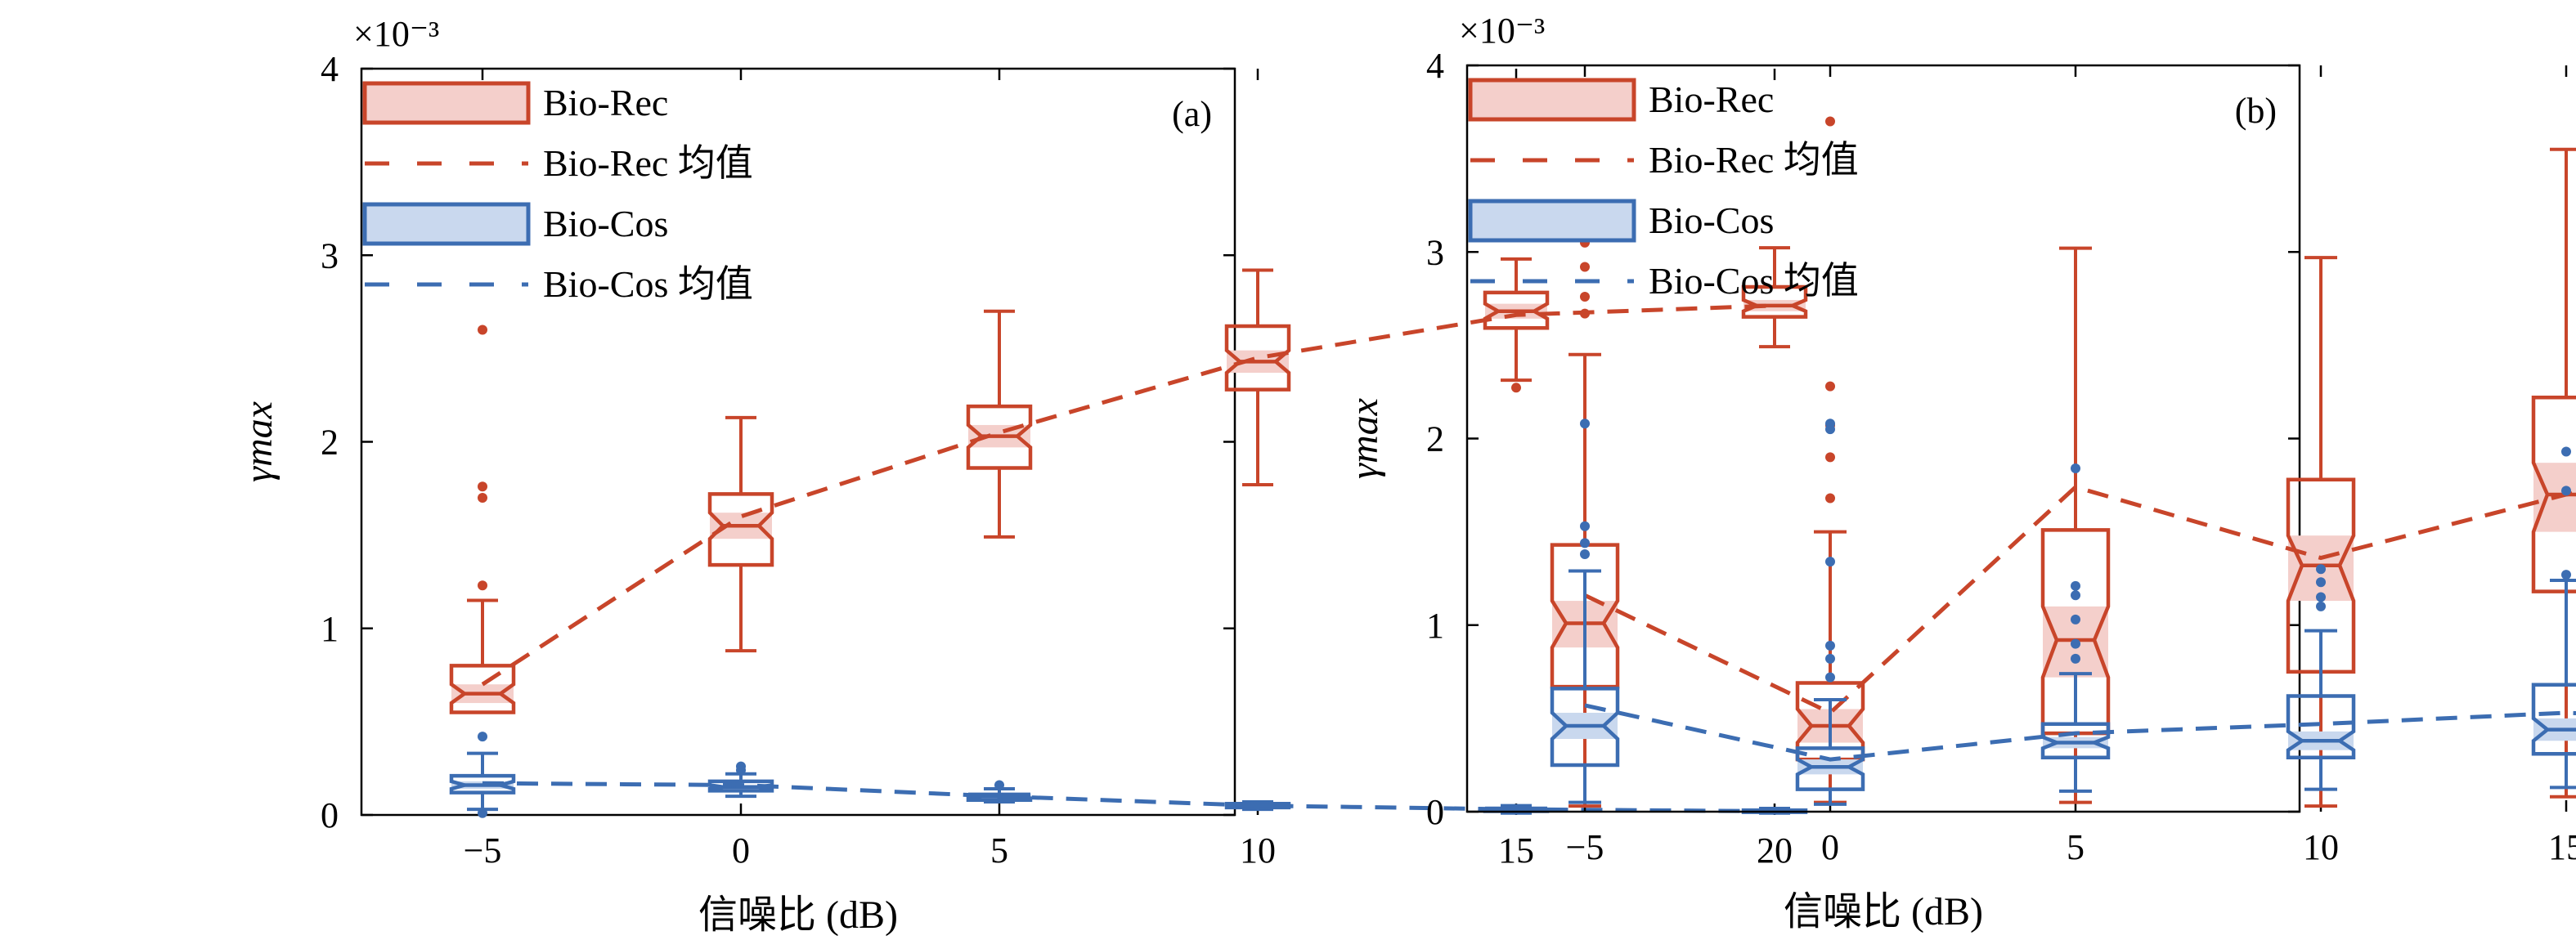 This screenshot has width=2576, height=949. Describe the element at coordinates (1712, 99) in the screenshot. I see `legend-label: Bio-Rec` at that location.